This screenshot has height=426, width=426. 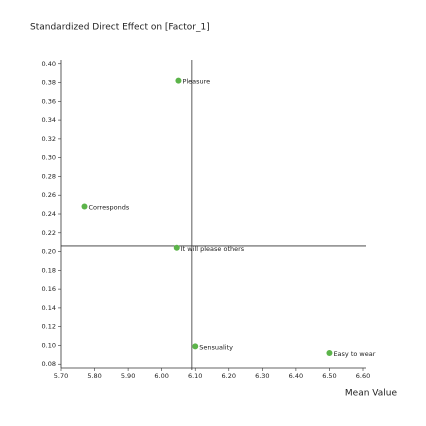 I want to click on point-label: Pleasure, so click(x=196, y=82).